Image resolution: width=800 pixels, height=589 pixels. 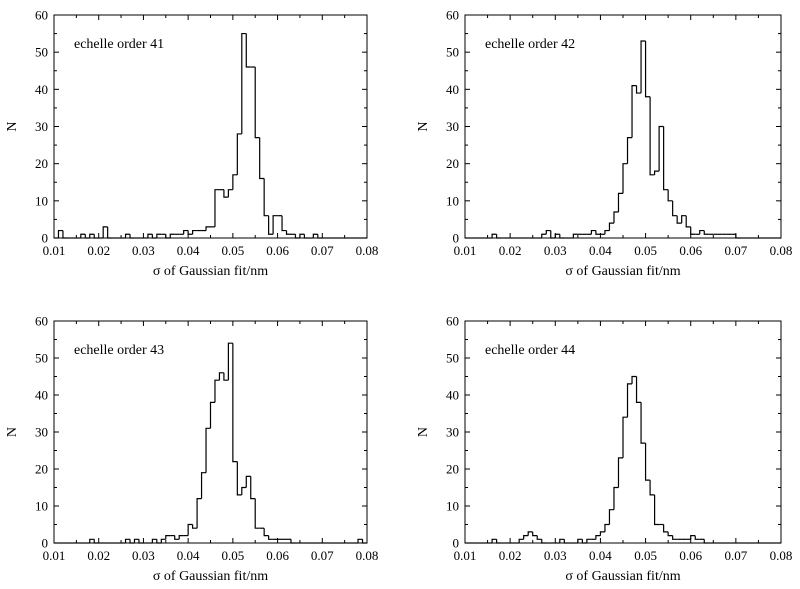 What do you see at coordinates (555, 250) in the screenshot?
I see `x-tick-label: 0.03` at bounding box center [555, 250].